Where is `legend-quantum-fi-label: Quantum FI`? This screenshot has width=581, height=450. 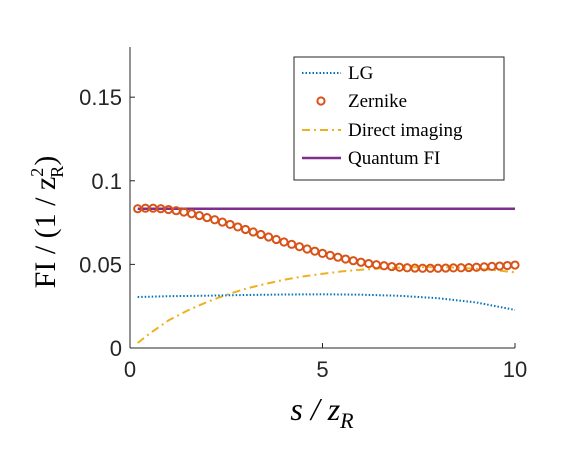
legend-quantum-fi-label: Quantum FI is located at coordinates (394, 158).